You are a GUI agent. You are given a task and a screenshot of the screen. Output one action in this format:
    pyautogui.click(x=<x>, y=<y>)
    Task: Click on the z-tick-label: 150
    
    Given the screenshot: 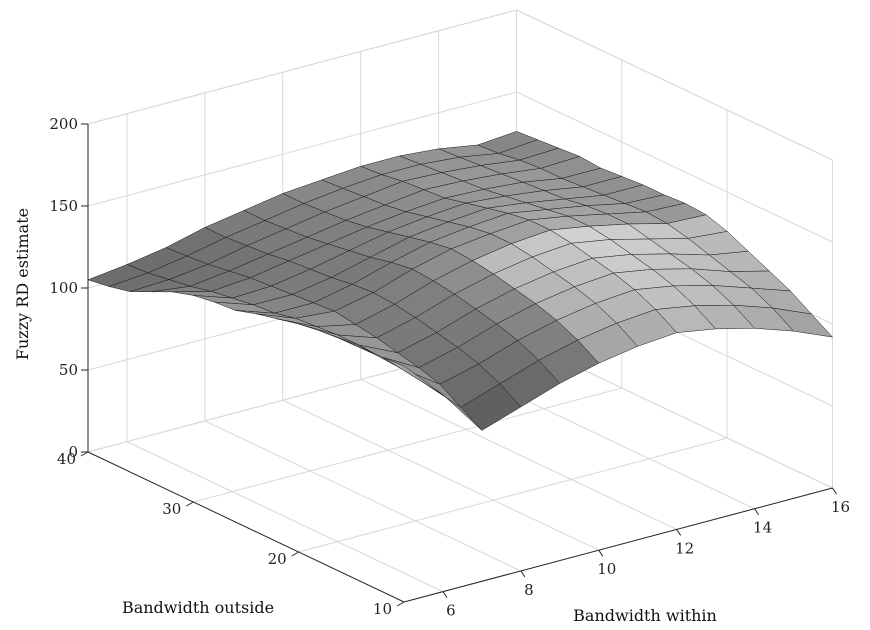 What is the action you would take?
    pyautogui.click(x=63, y=206)
    